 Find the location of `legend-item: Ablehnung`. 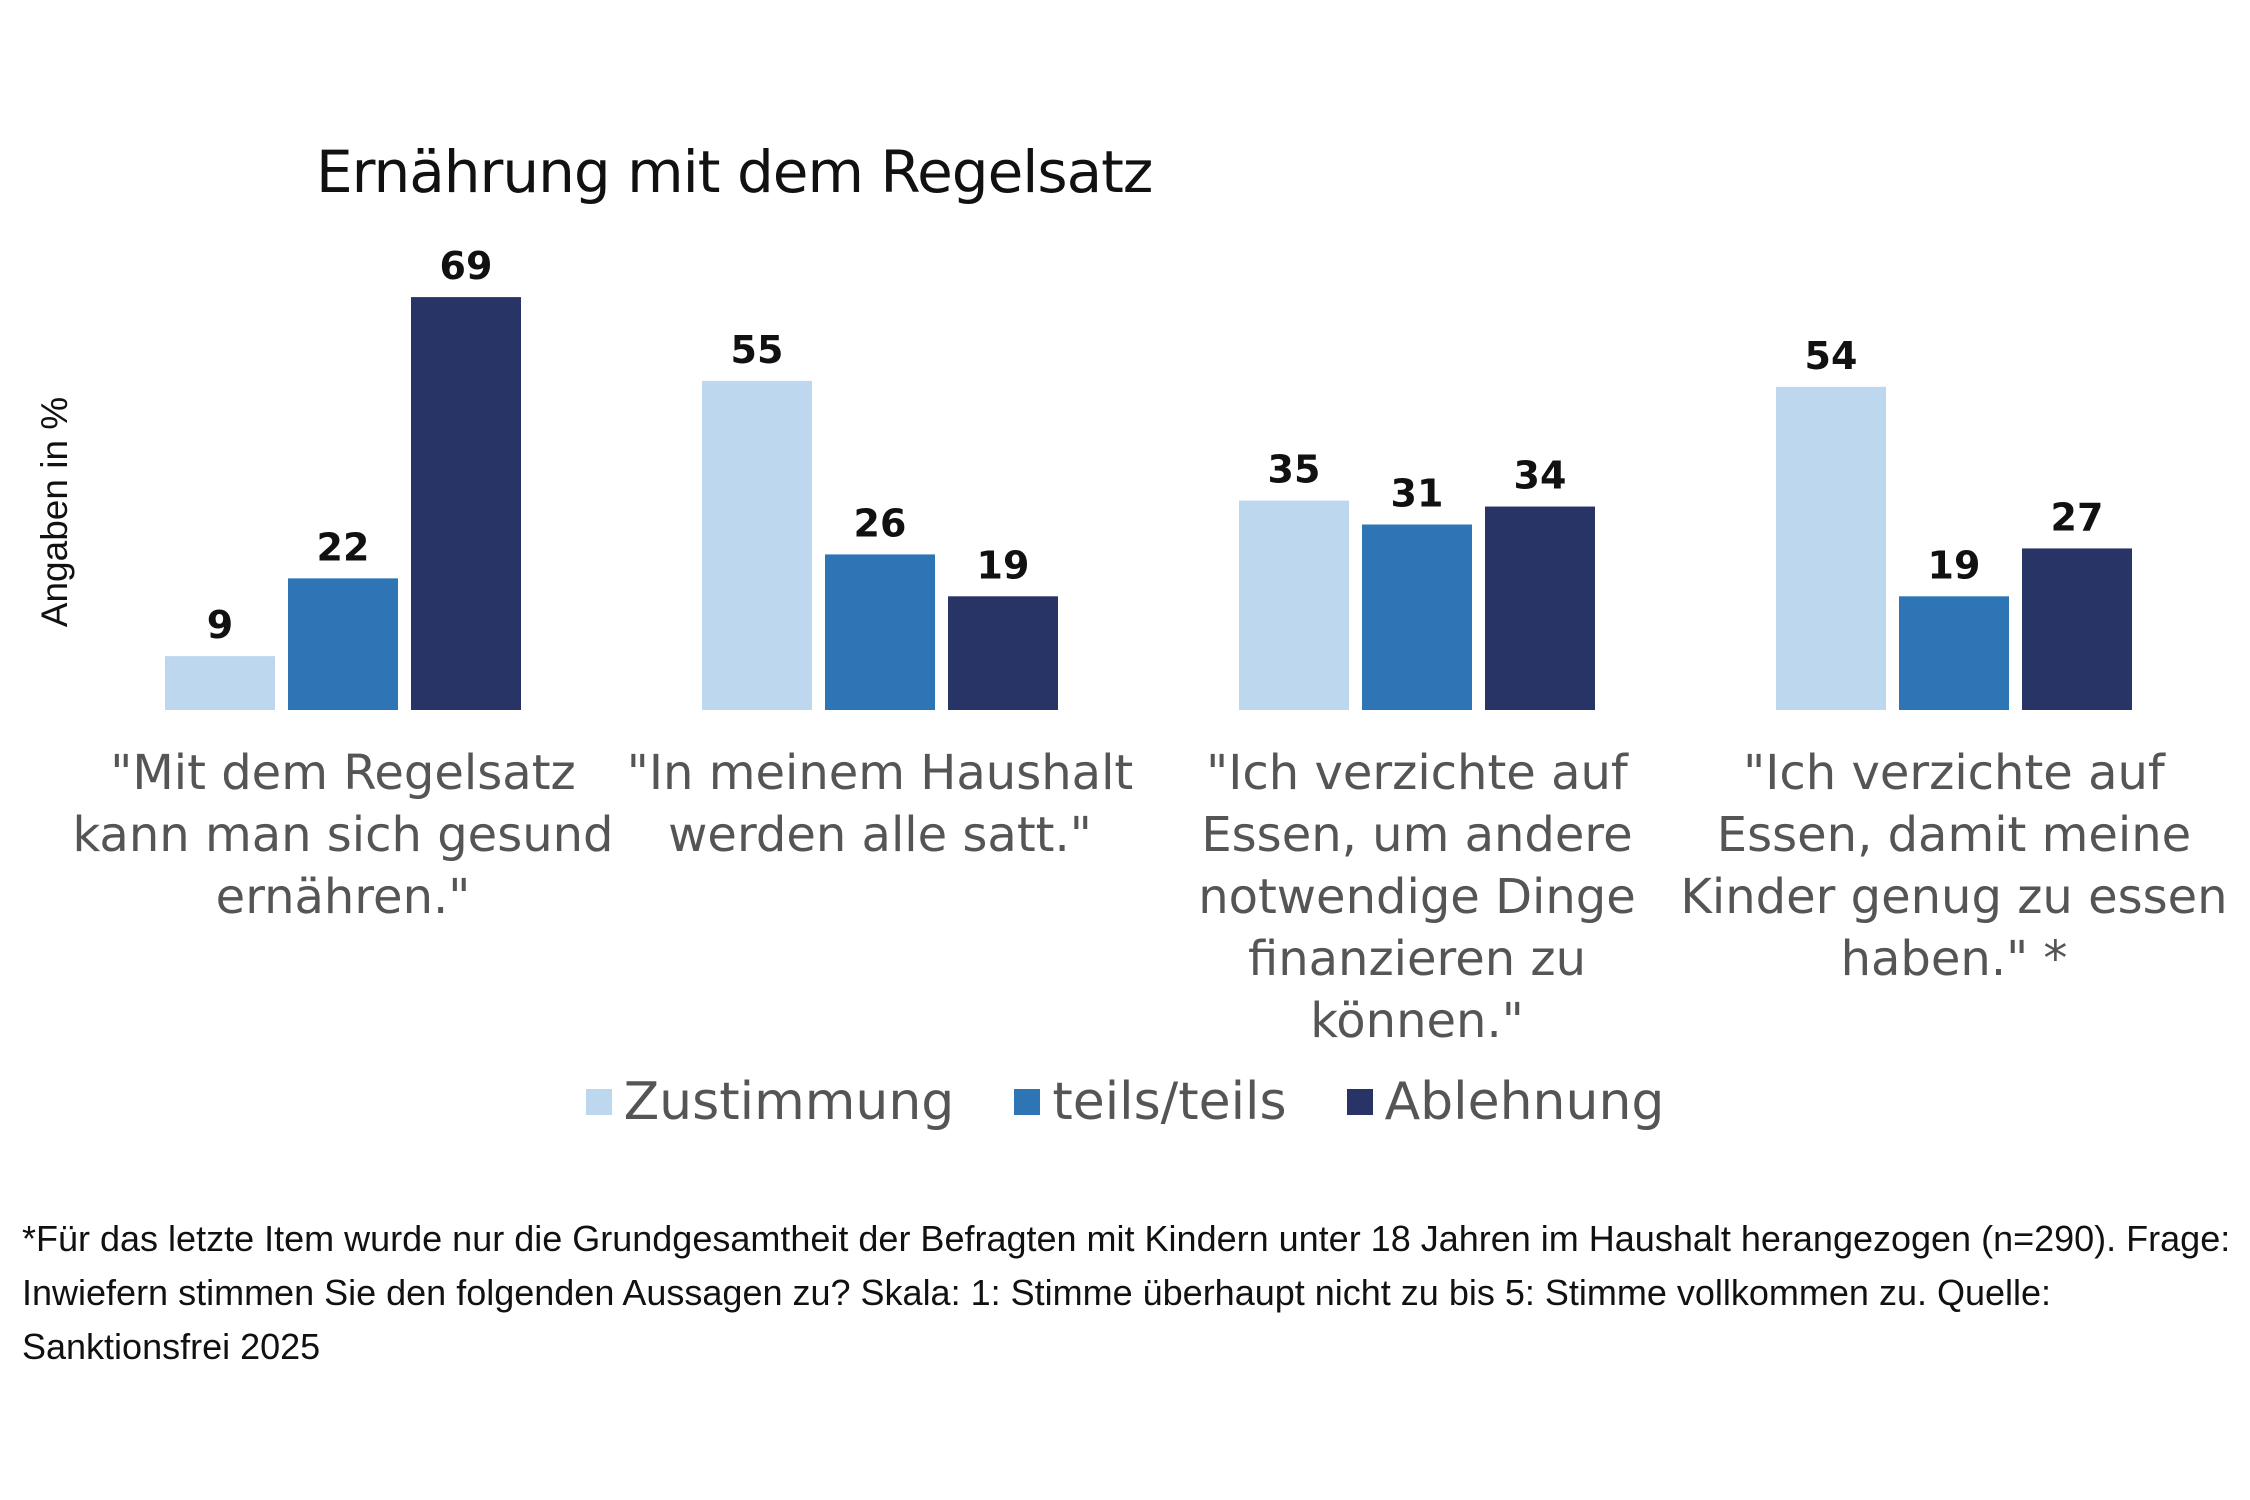

legend-item: Ablehnung is located at coordinates (1505, 1102).